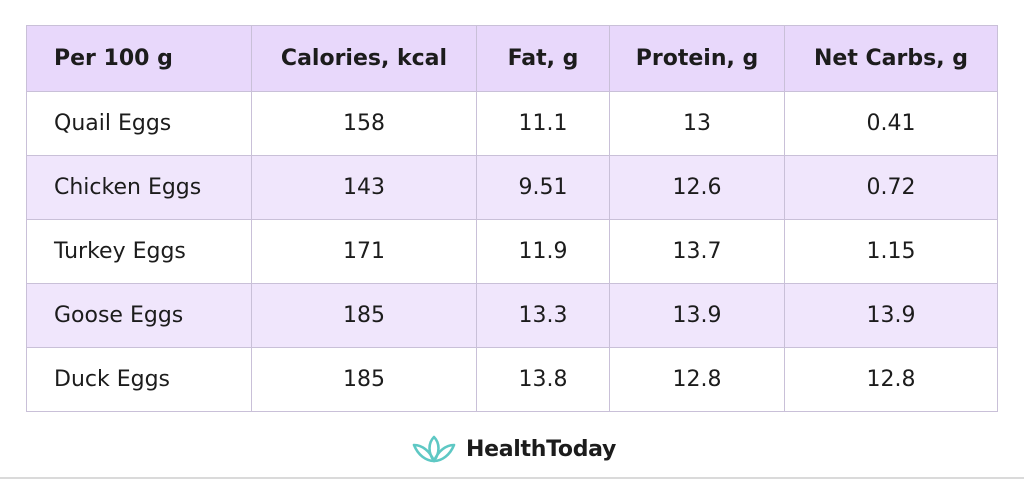 This screenshot has width=1024, height=481. What do you see at coordinates (697, 123) in the screenshot?
I see `table-cell: 13` at bounding box center [697, 123].